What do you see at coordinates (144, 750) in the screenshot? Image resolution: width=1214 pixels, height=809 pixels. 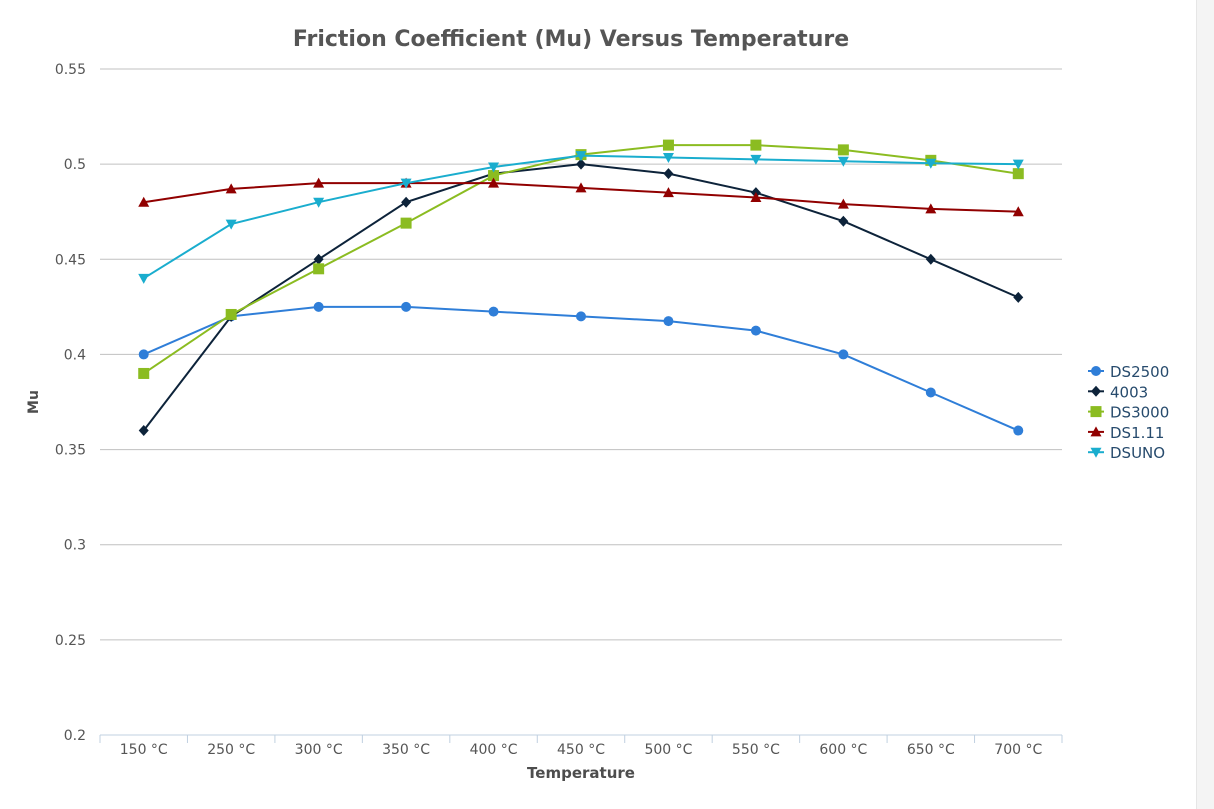 I see `x-tick-label: 150 °C` at bounding box center [144, 750].